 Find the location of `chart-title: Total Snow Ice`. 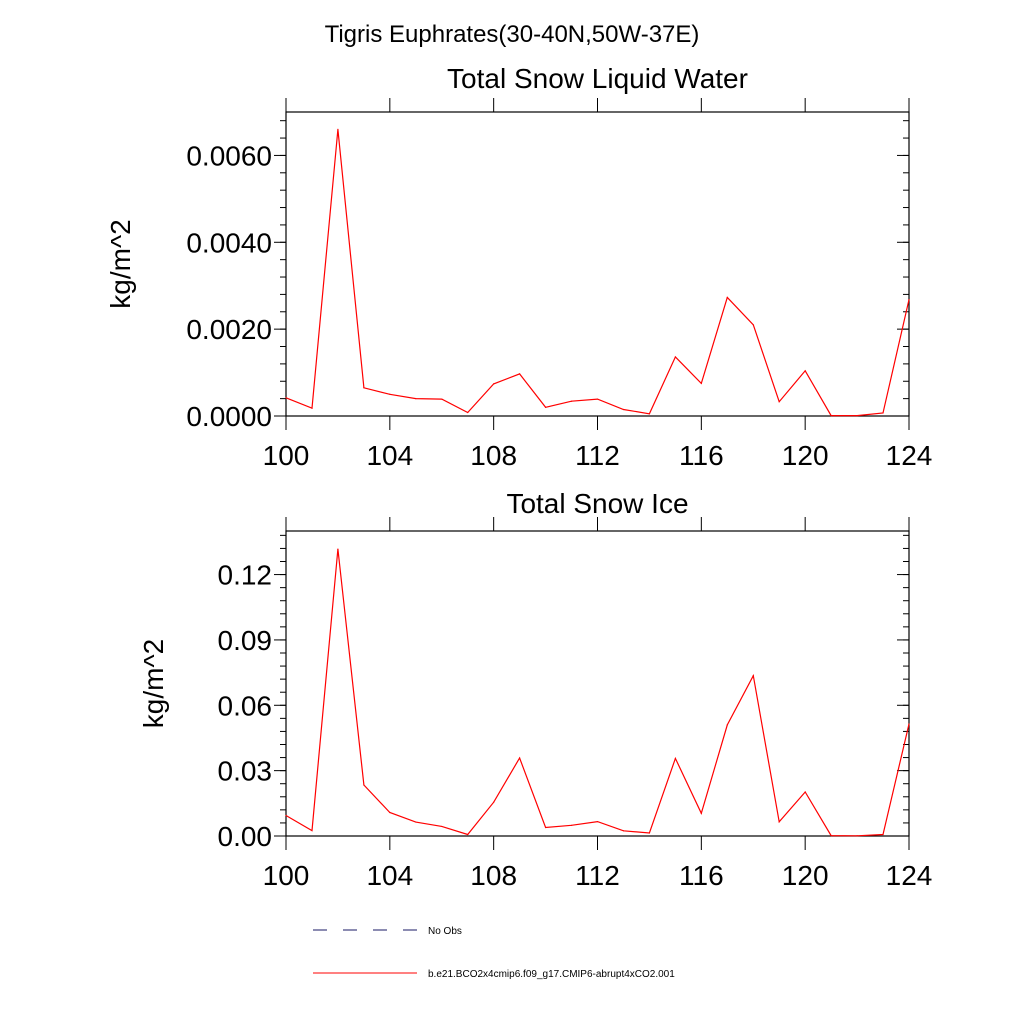

chart-title: Total Snow Ice is located at coordinates (597, 503).